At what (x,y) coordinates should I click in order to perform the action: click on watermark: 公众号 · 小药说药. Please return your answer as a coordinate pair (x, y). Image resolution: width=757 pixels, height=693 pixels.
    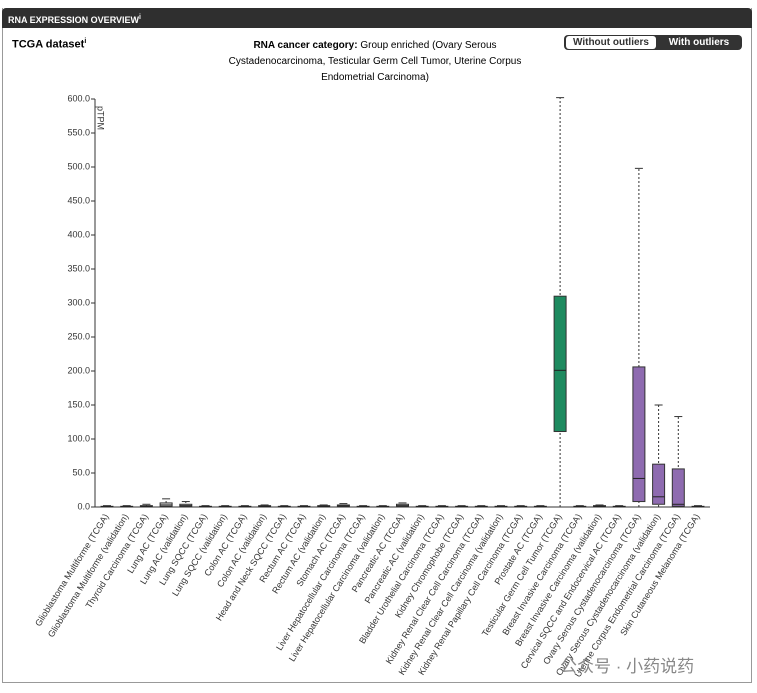
    Looking at the image, I should click on (627, 666).